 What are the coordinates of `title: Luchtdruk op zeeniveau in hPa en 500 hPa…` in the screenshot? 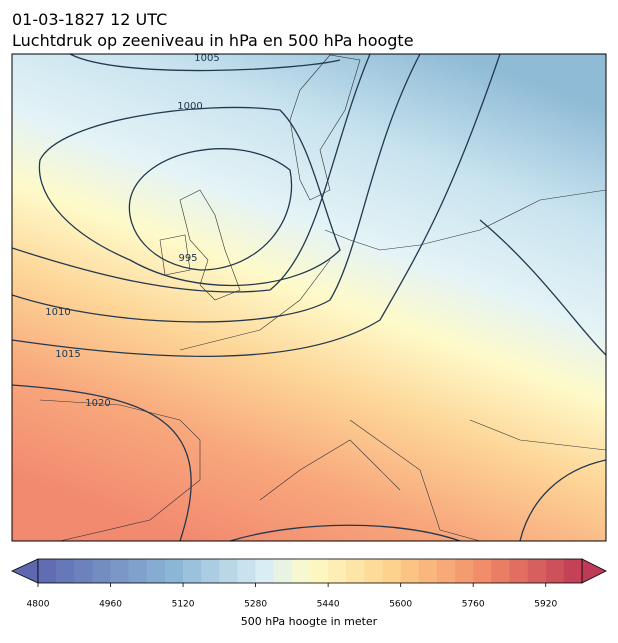 It's located at (213, 40).